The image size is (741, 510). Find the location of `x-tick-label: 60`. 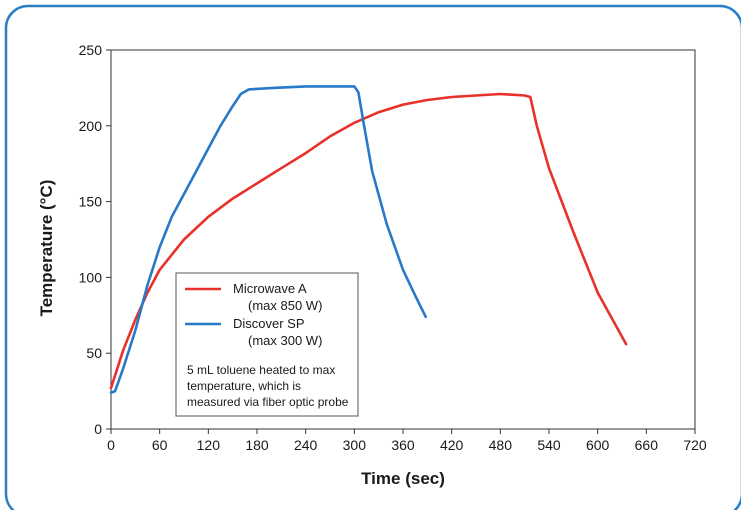

x-tick-label: 60 is located at coordinates (160, 445).